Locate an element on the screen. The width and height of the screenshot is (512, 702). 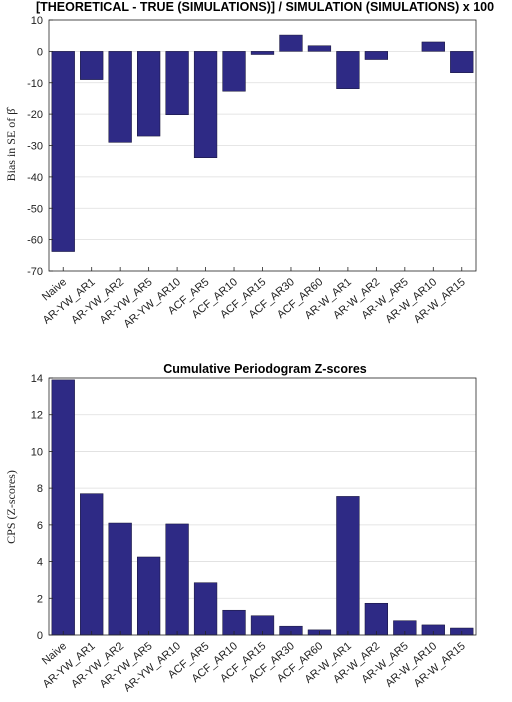
chart-cps-ytick-label: 0 is located at coordinates (40, 636).